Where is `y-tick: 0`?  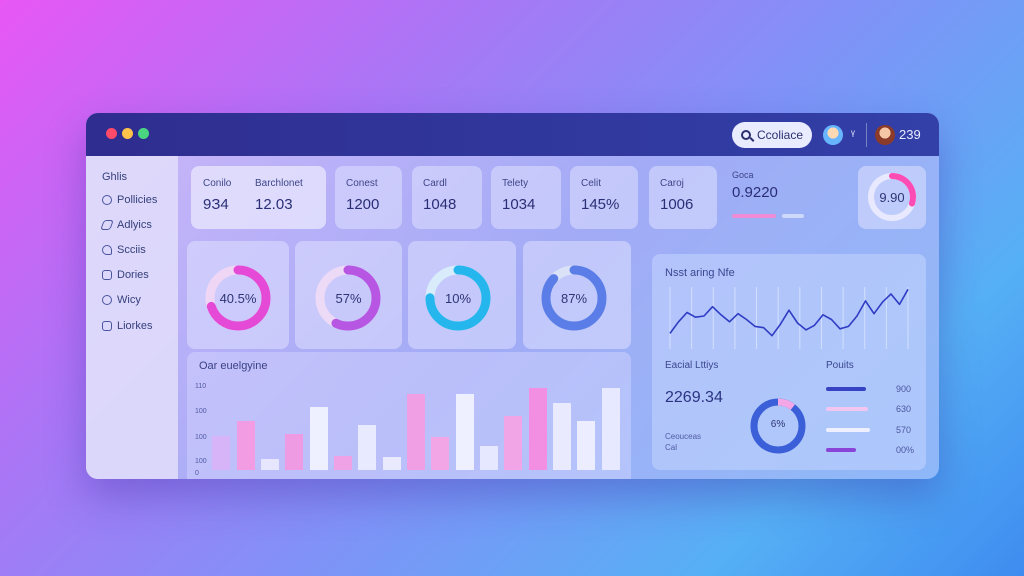 y-tick: 0 is located at coordinates (197, 473).